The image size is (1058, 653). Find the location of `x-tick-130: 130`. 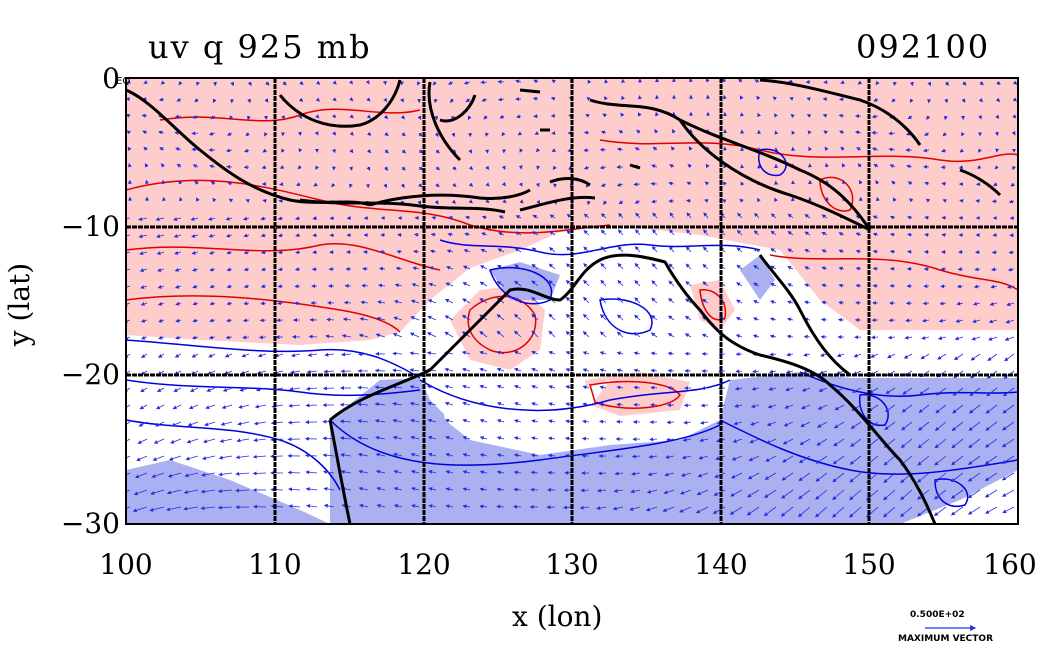

x-tick-130: 130 is located at coordinates (572, 564).